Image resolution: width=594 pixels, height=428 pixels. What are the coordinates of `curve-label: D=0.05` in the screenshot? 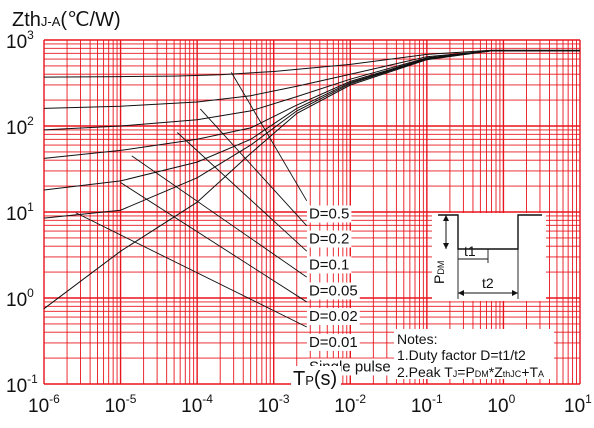 It's located at (333, 290).